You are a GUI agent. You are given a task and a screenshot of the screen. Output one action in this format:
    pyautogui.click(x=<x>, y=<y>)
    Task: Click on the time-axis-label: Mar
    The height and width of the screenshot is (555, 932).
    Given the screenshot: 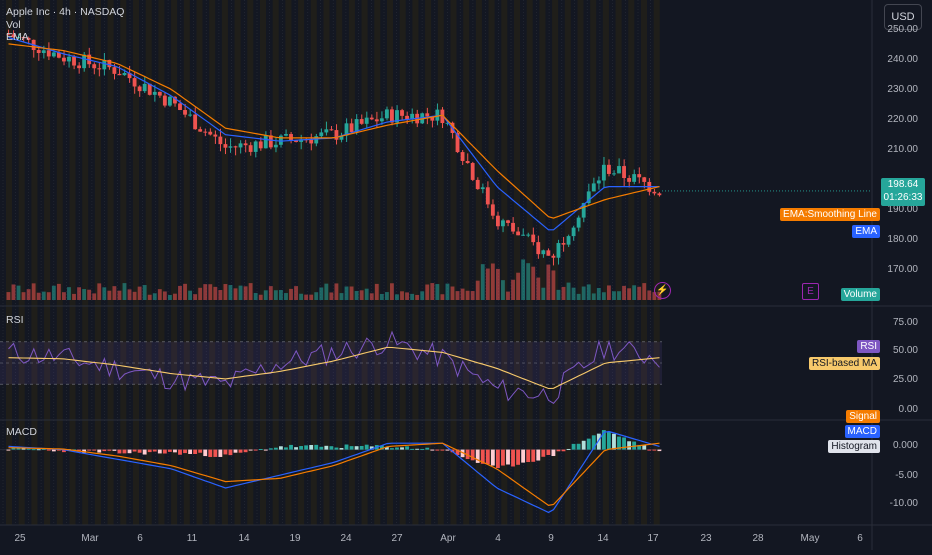 What is the action you would take?
    pyautogui.click(x=90, y=538)
    